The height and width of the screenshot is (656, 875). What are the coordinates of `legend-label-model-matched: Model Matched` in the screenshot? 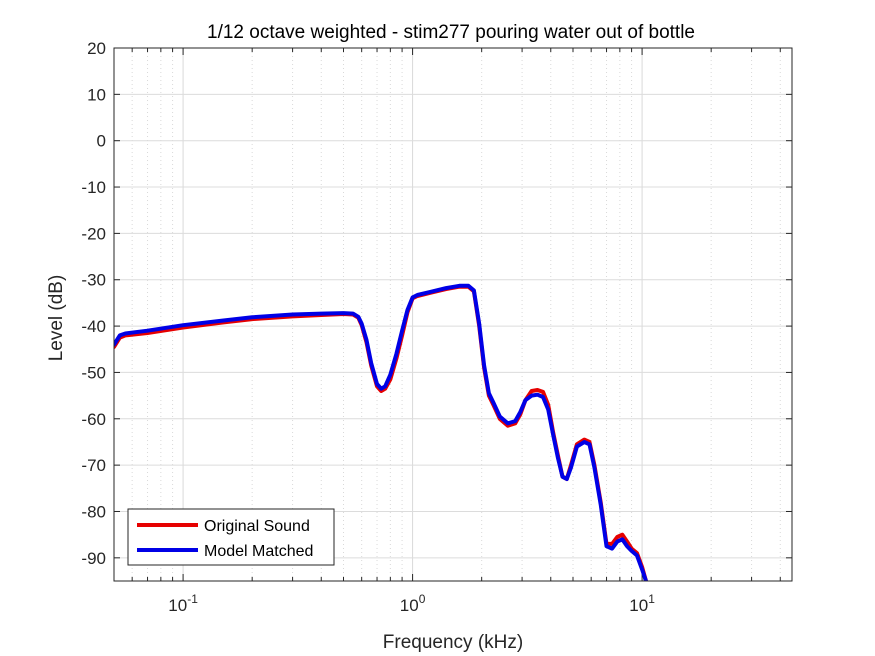 It's located at (258, 551).